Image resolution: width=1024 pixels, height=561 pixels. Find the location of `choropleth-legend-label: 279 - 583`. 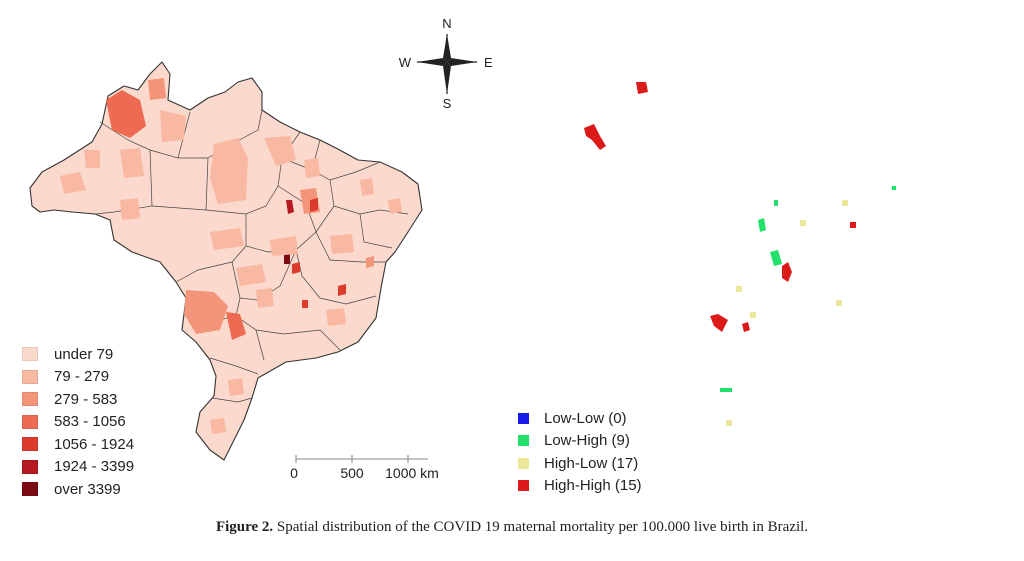

choropleth-legend-label: 279 - 583 is located at coordinates (86, 399).